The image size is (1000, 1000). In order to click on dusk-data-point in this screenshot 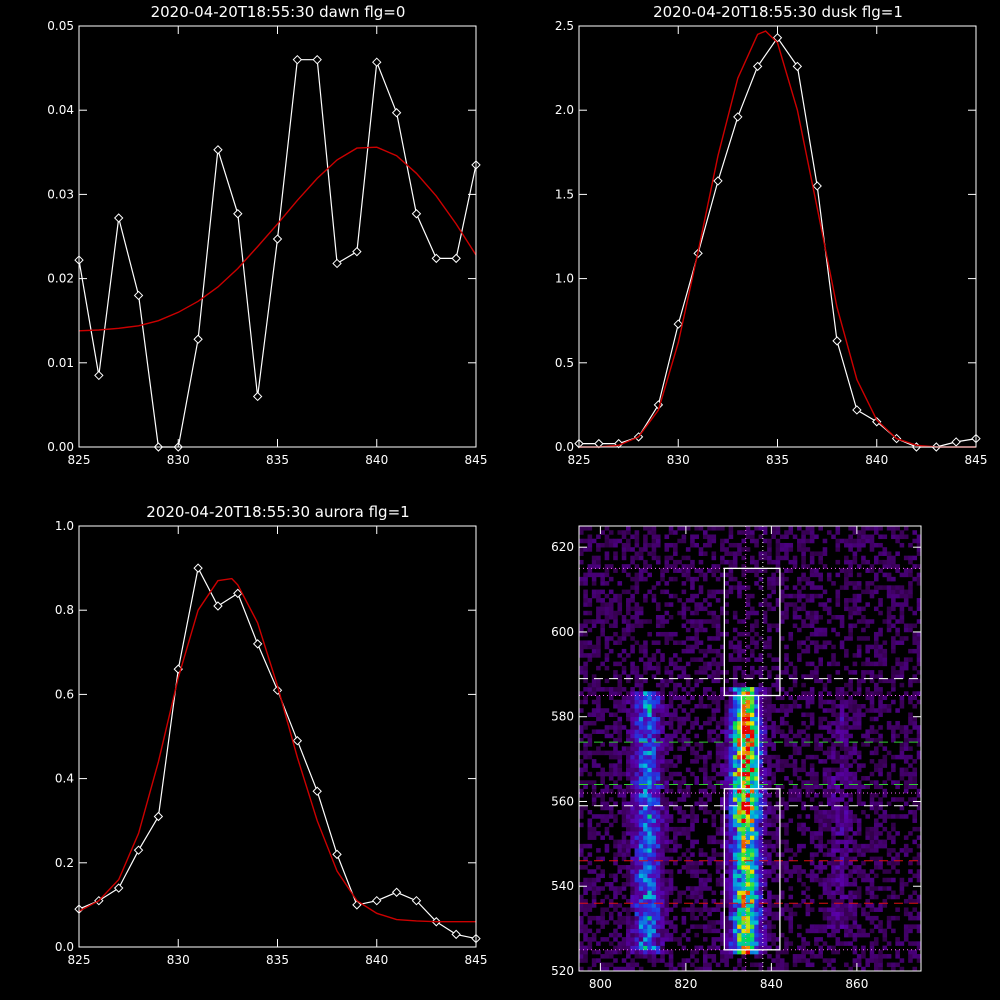, I will do `click(738, 117)`.